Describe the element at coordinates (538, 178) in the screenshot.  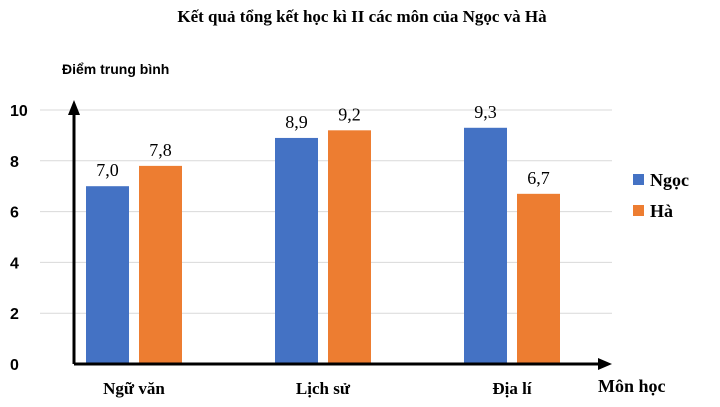
I see `data-label: 6,7` at that location.